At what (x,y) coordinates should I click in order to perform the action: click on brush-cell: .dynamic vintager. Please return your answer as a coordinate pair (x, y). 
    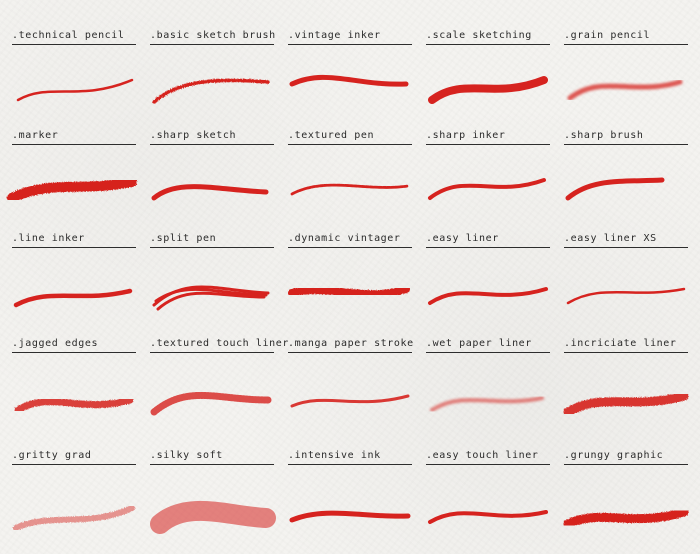
    Looking at the image, I should click on (349, 283).